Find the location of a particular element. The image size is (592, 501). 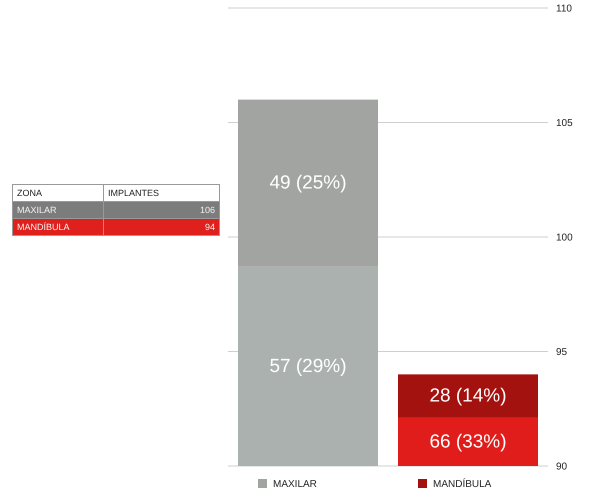

annotation: 57 (29%) is located at coordinates (308, 366).